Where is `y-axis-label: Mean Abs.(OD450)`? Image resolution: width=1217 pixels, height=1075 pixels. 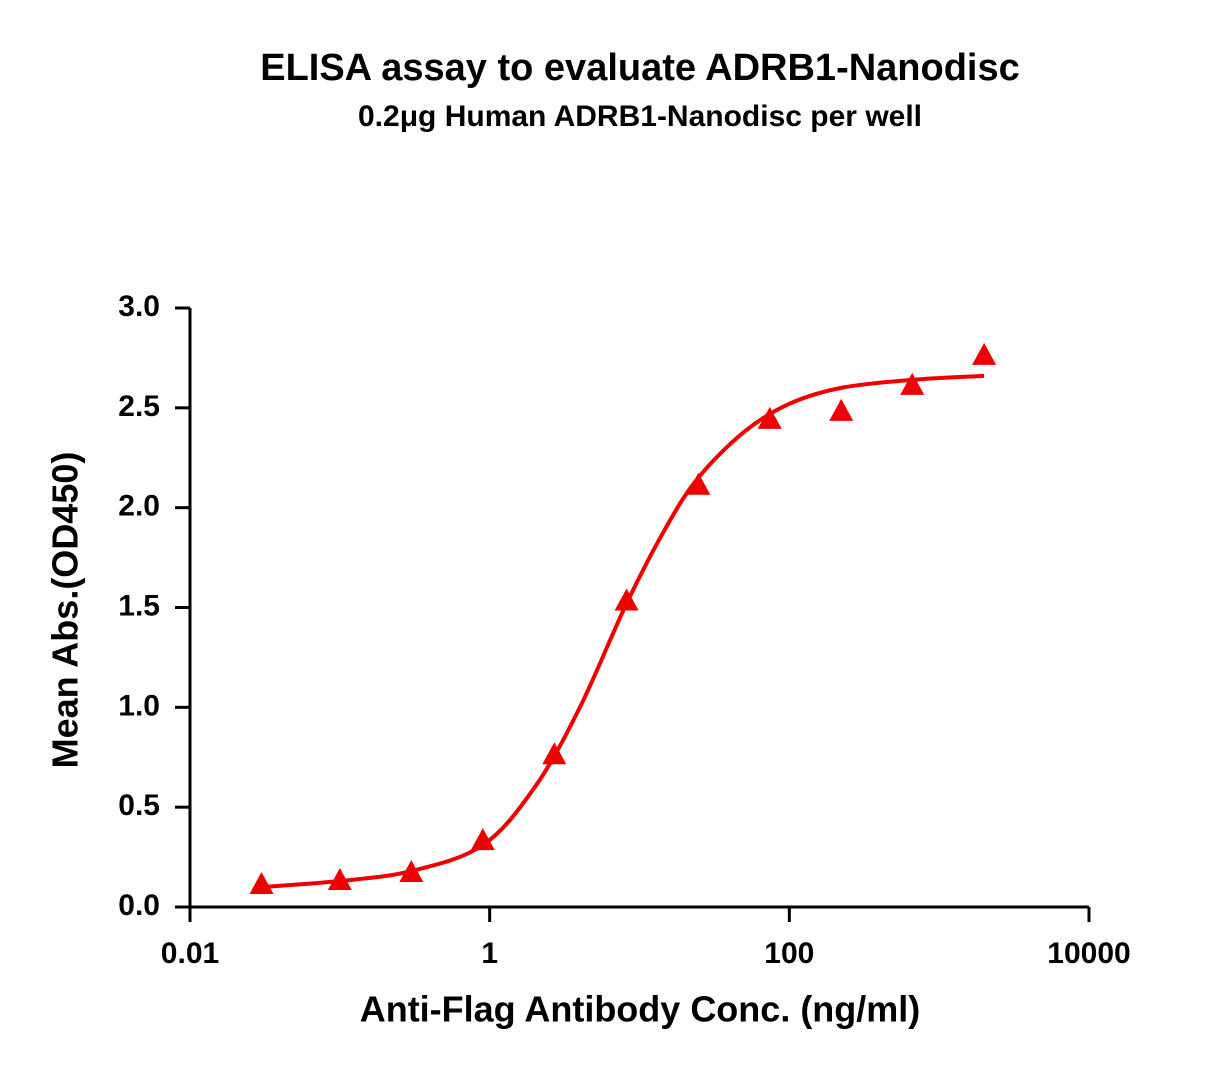
y-axis-label: Mean Abs.(OD450) is located at coordinates (65, 610).